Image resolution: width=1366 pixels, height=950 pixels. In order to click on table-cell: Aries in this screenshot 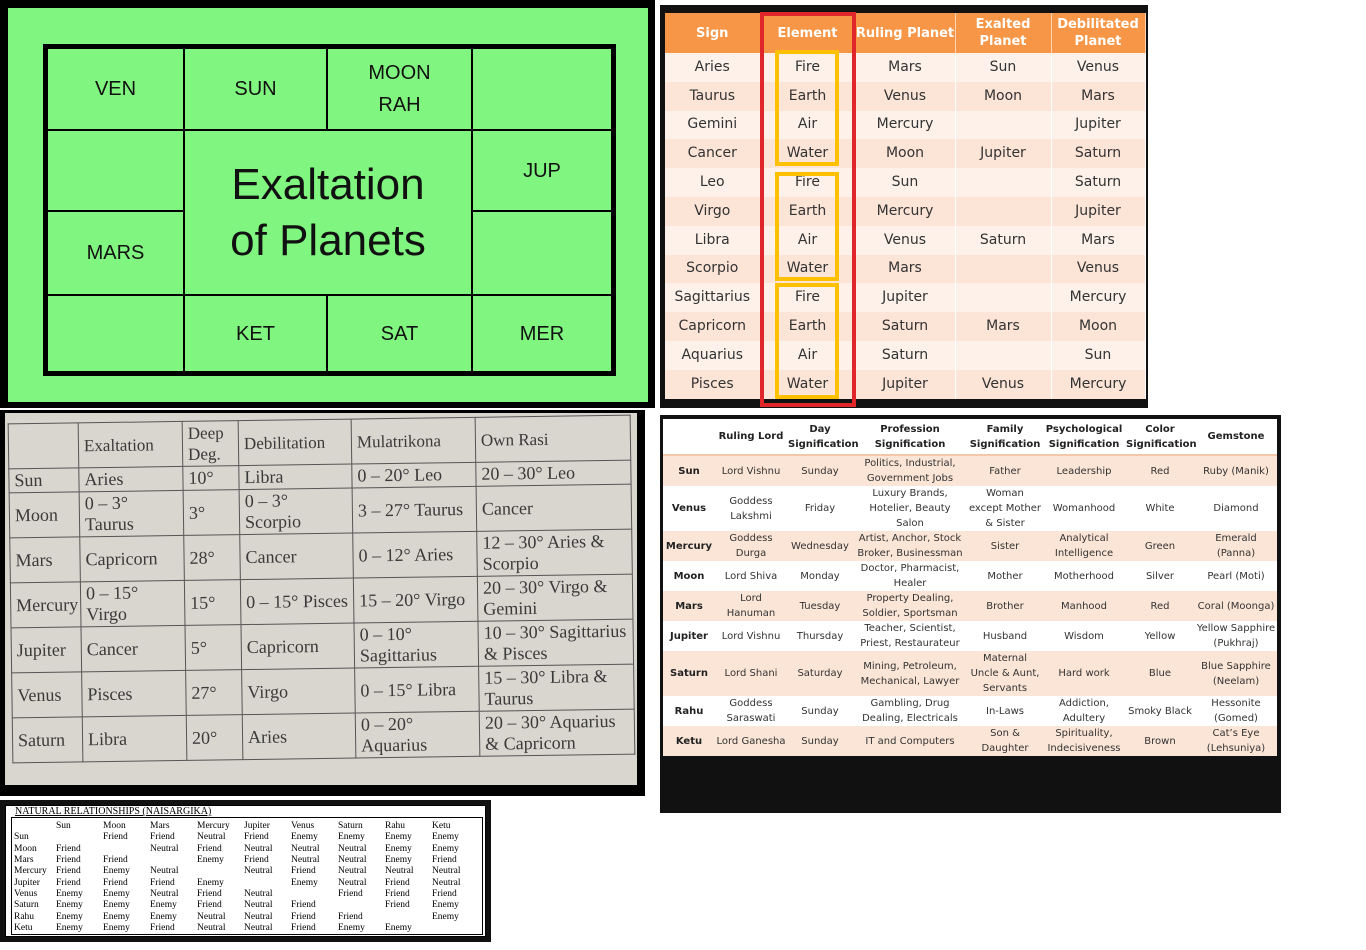, I will do `click(299, 736)`.